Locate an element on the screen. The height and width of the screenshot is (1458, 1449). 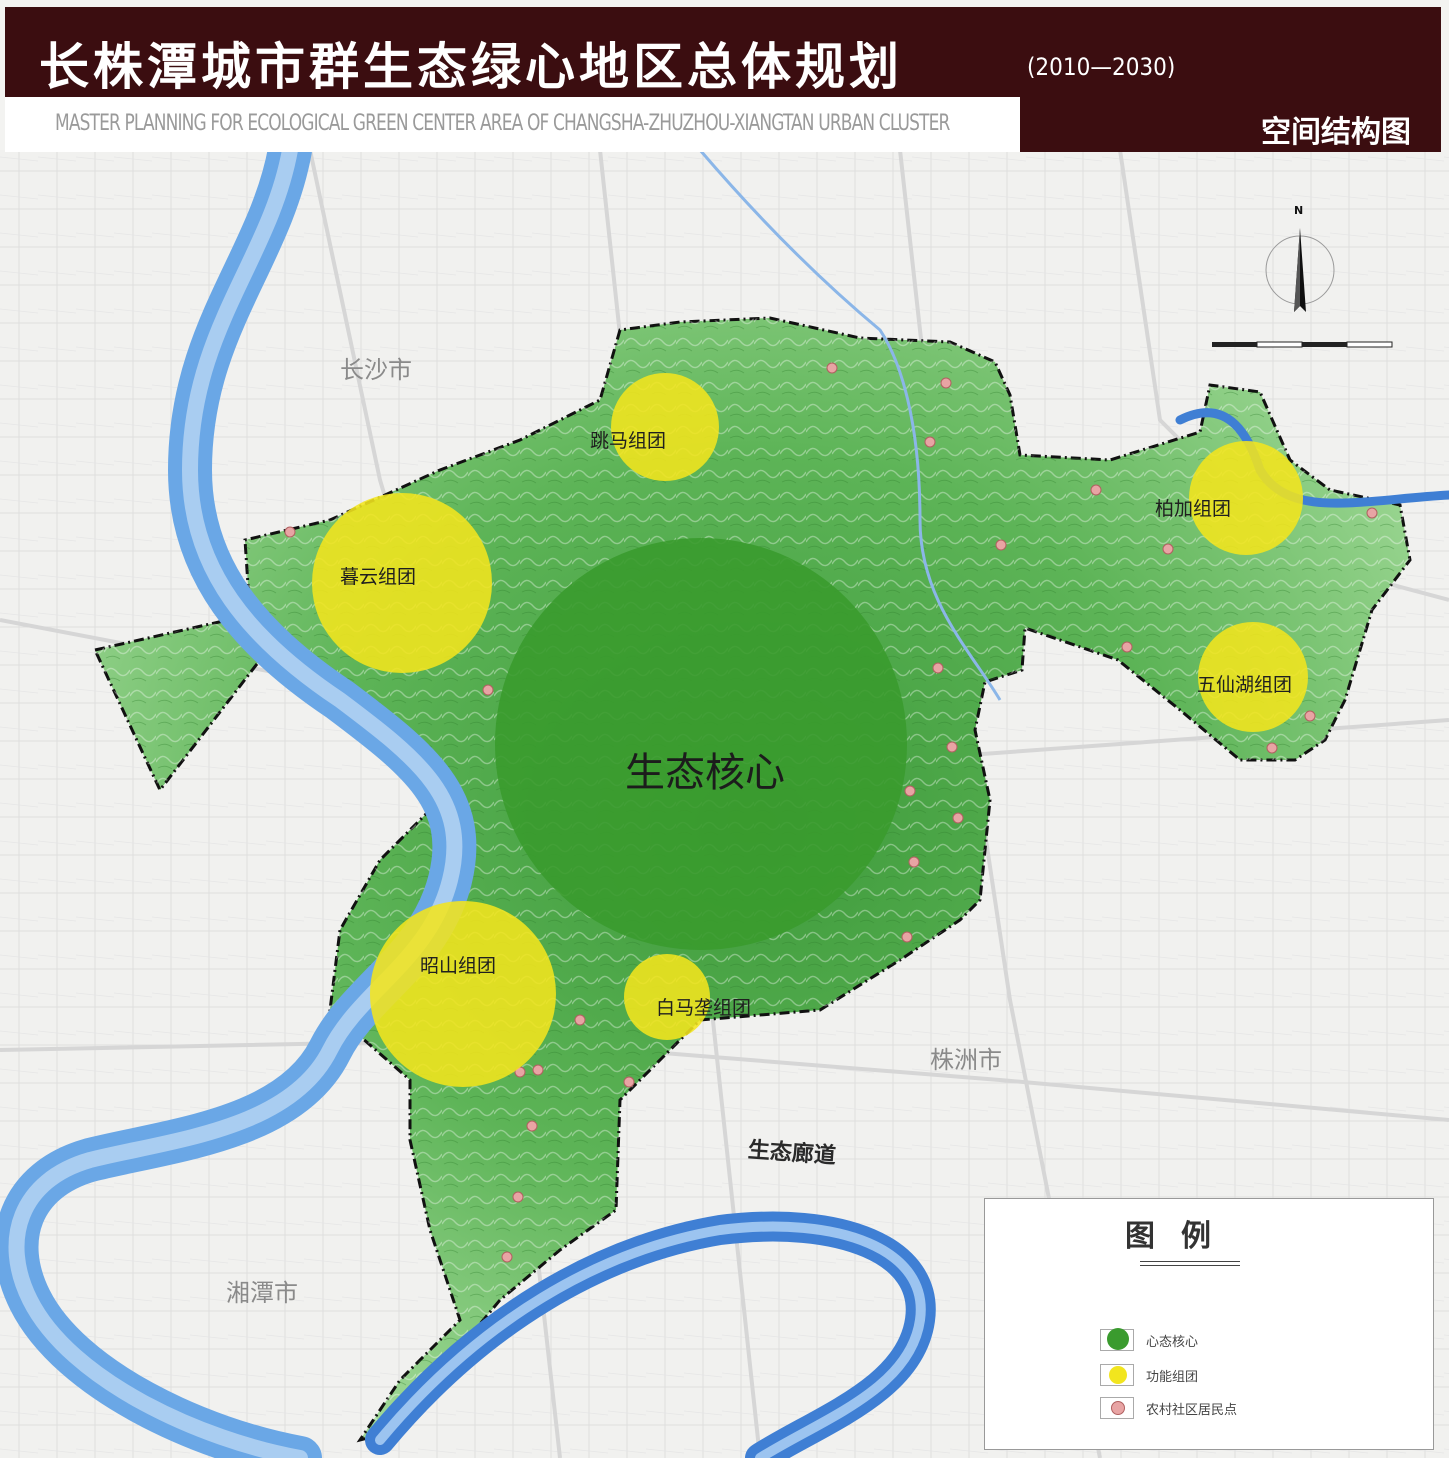
legend-item-core: 心态核心 is located at coordinates (1250, 1340).